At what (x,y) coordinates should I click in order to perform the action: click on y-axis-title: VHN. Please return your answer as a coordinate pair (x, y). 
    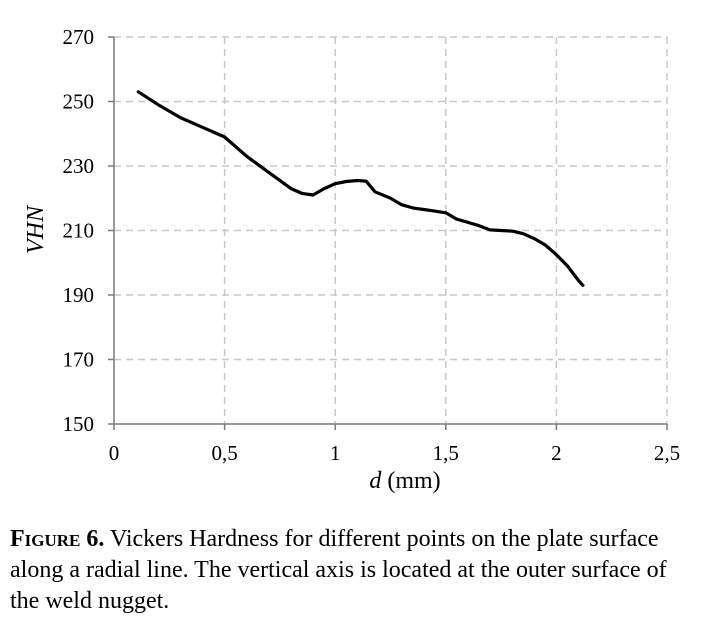
    Looking at the image, I should click on (36, 229).